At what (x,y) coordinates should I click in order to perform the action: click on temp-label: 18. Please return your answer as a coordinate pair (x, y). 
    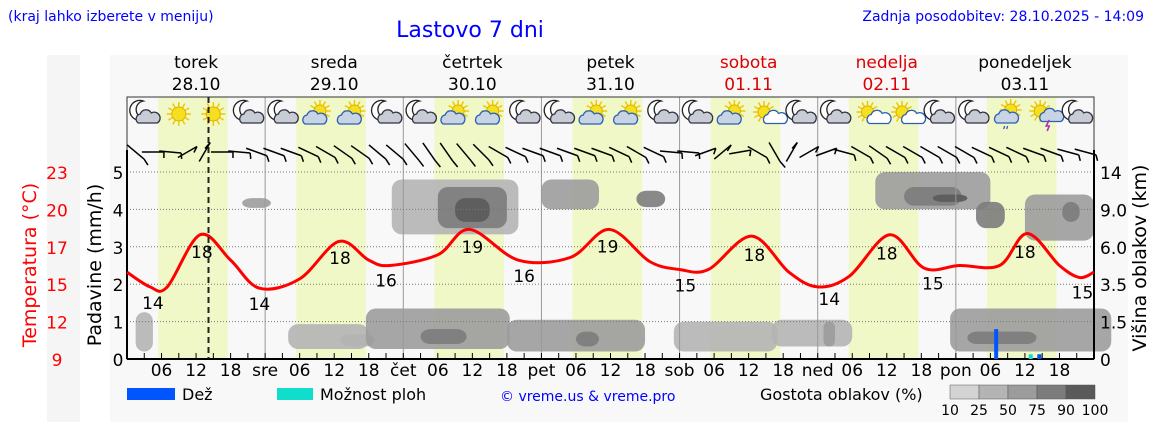
    Looking at the image, I should click on (202, 253).